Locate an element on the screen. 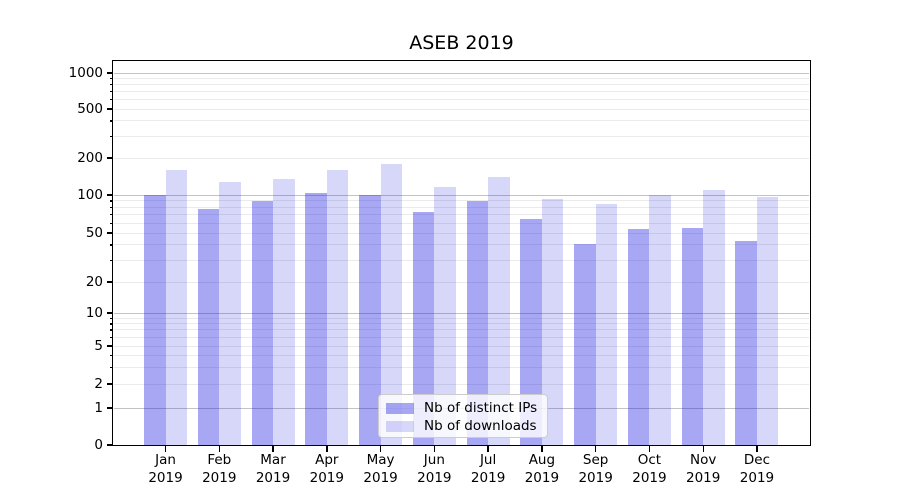  y-tick-label: 10 is located at coordinates (94, 313).